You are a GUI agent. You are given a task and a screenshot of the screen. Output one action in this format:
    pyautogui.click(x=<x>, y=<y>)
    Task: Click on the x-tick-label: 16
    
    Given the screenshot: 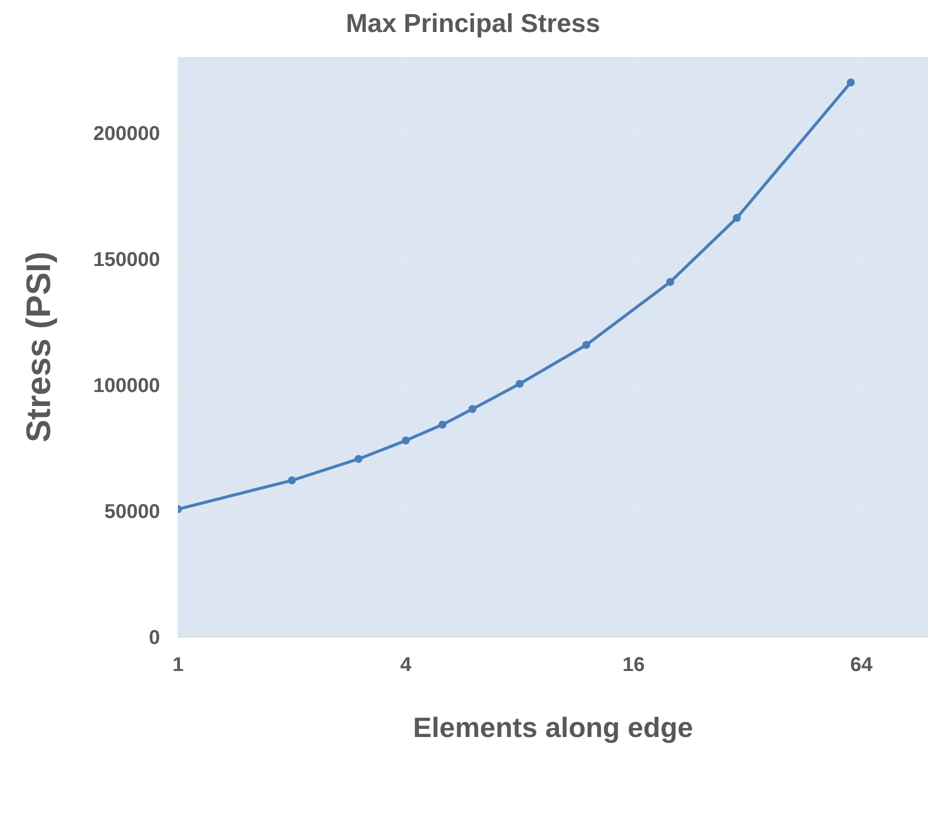 What is the action you would take?
    pyautogui.click(x=633, y=665)
    